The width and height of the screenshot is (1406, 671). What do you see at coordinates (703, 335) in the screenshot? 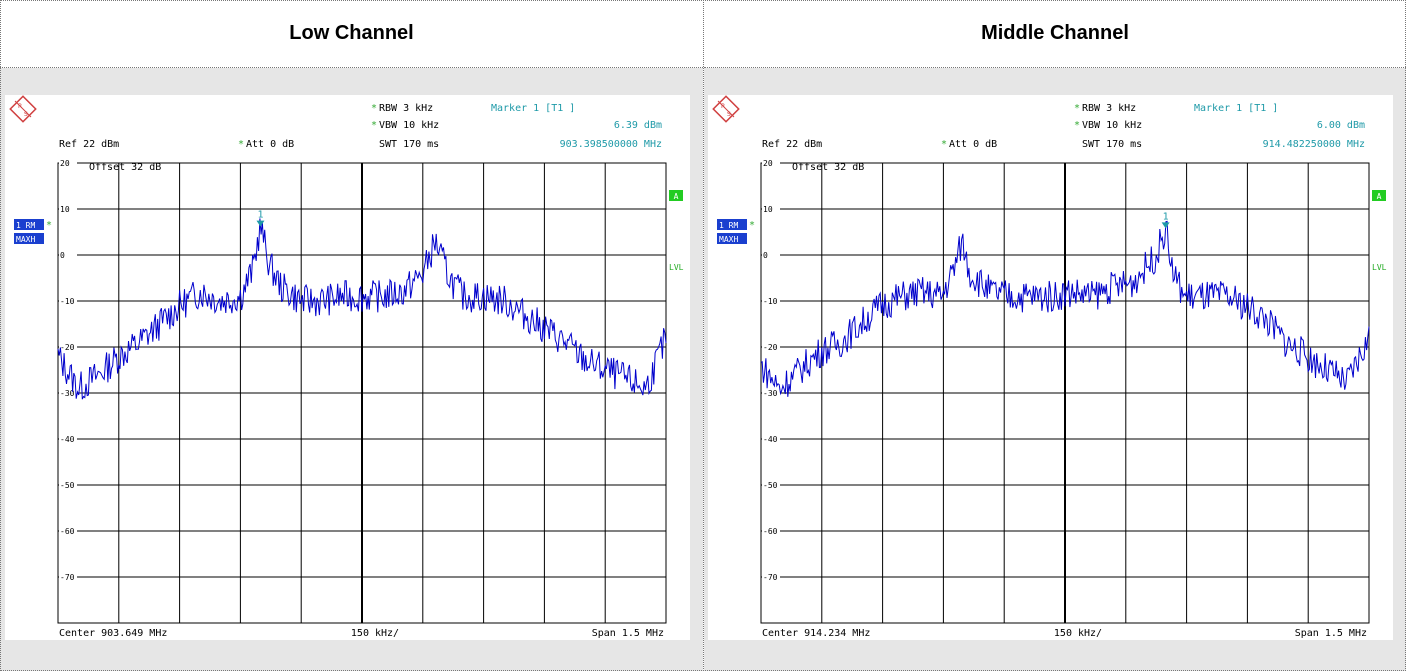
I see `table-border-middle` at bounding box center [703, 335].